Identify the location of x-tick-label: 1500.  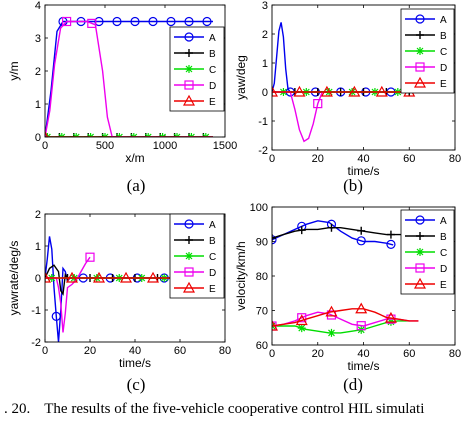
(225, 146).